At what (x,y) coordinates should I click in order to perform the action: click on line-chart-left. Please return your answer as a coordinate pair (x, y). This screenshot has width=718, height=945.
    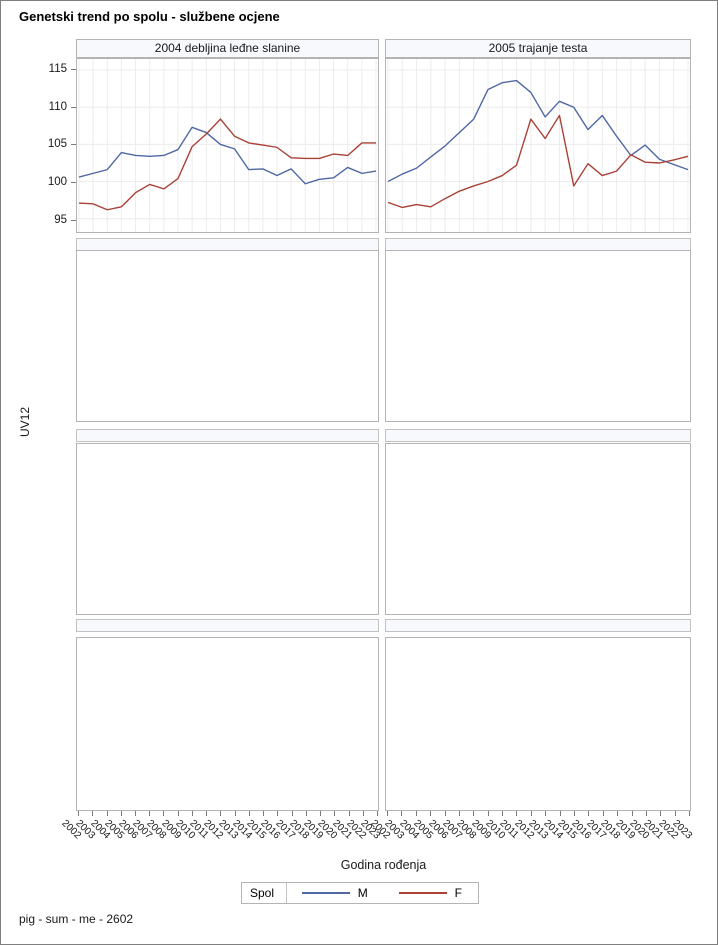
    Looking at the image, I should click on (227, 145).